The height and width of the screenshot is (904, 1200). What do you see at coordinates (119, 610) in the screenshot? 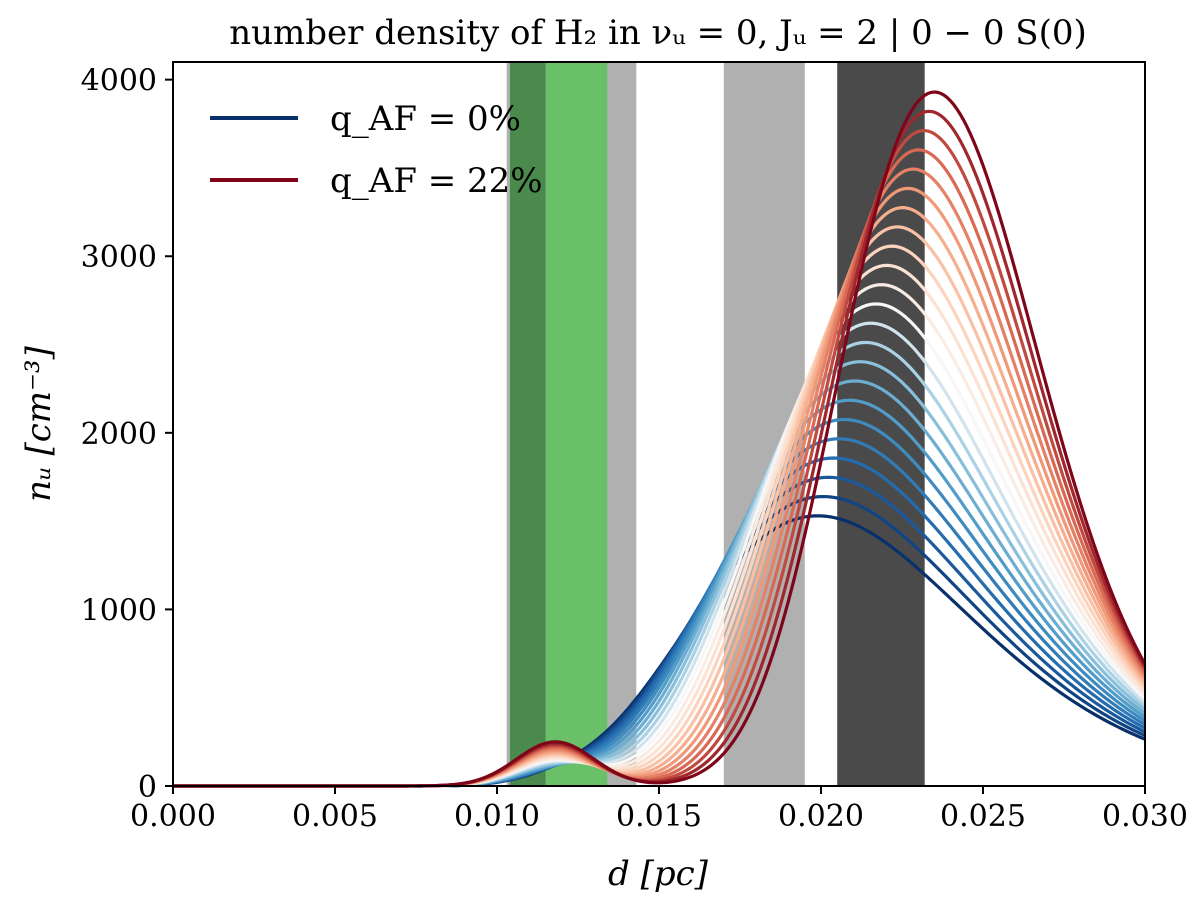
I see `y-tick-label: 1000` at bounding box center [119, 610].